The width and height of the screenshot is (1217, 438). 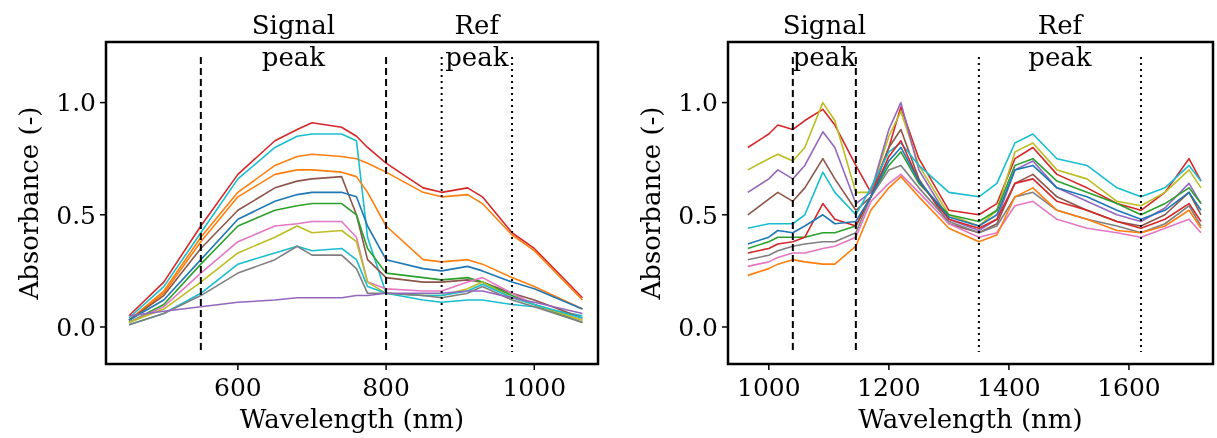 I want to click on x-tick-label: 1400, so click(x=1009, y=387).